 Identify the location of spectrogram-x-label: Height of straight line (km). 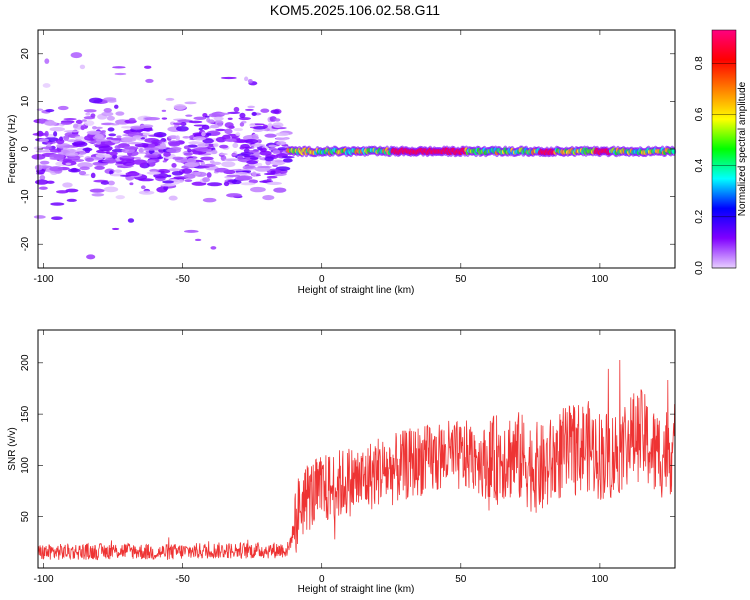
(356, 290).